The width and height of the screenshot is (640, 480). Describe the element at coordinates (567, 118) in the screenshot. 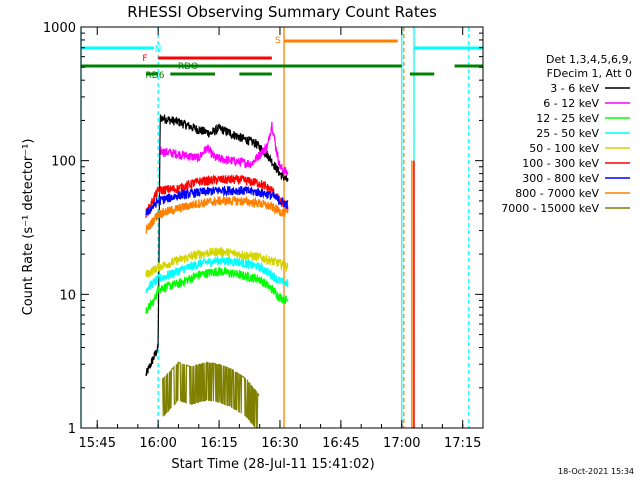

I see `legend-entry-label-2: 12 - 25 keV` at that location.